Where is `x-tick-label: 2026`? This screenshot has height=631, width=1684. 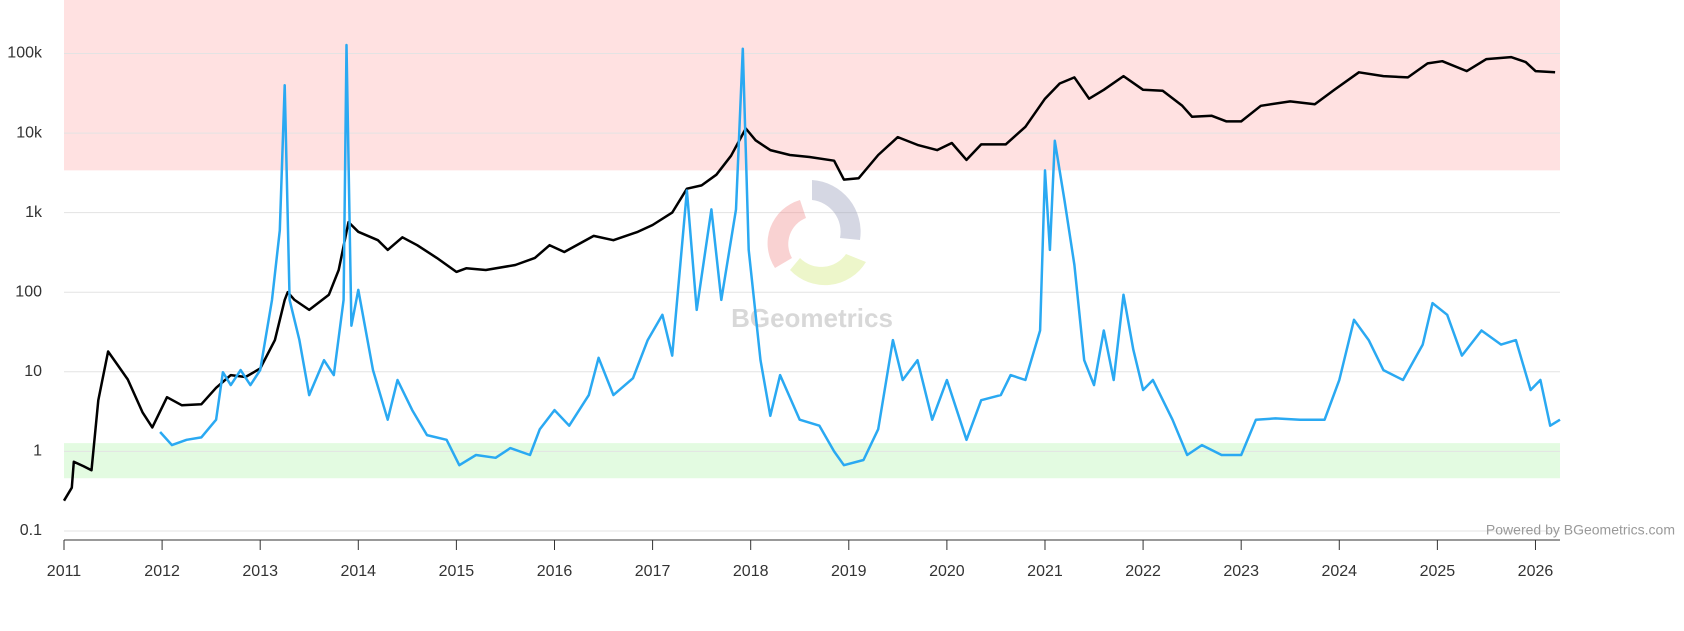 x-tick-label: 2026 is located at coordinates (1536, 571).